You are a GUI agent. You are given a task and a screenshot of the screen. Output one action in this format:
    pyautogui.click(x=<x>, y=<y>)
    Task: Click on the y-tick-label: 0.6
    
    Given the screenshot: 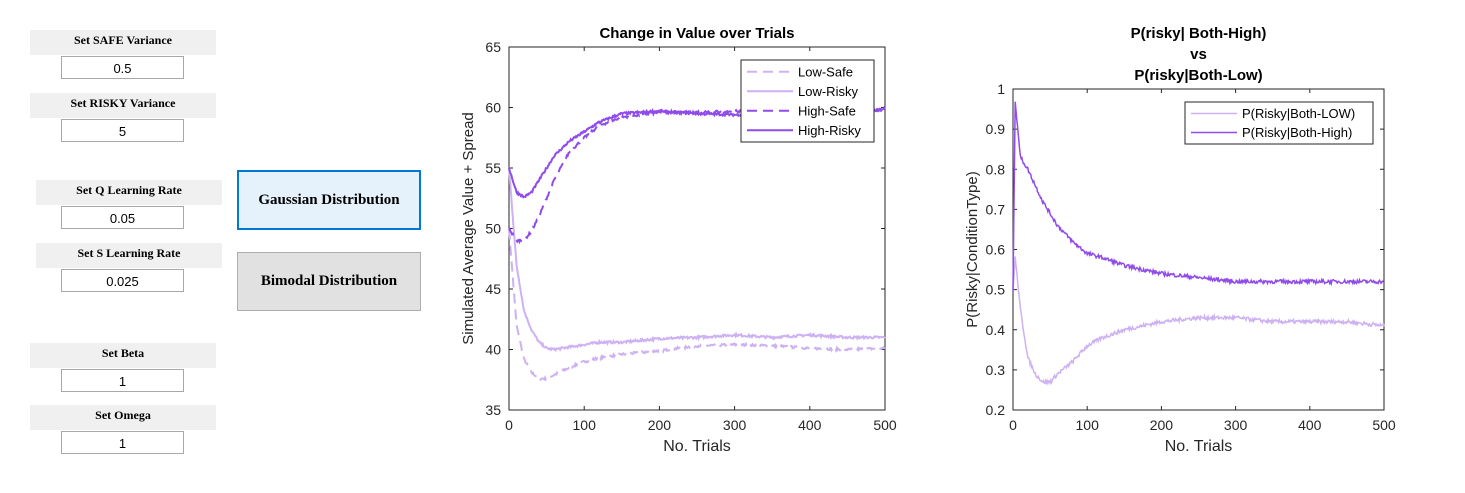 What is the action you would take?
    pyautogui.click(x=996, y=250)
    